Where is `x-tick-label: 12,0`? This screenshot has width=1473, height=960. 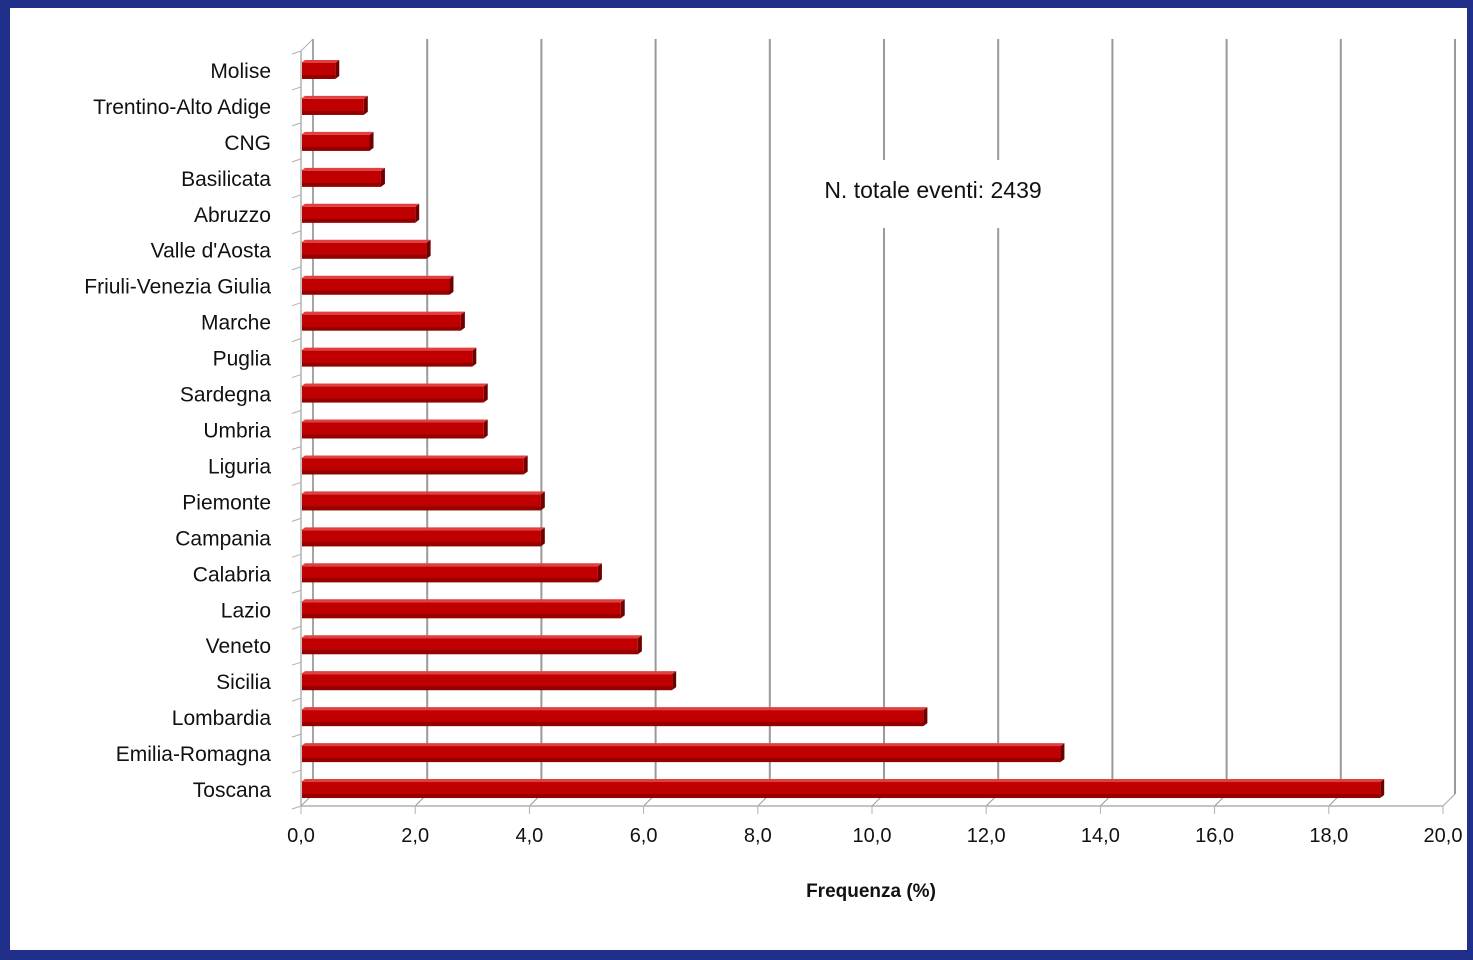
x-tick-label: 12,0 is located at coordinates (986, 836).